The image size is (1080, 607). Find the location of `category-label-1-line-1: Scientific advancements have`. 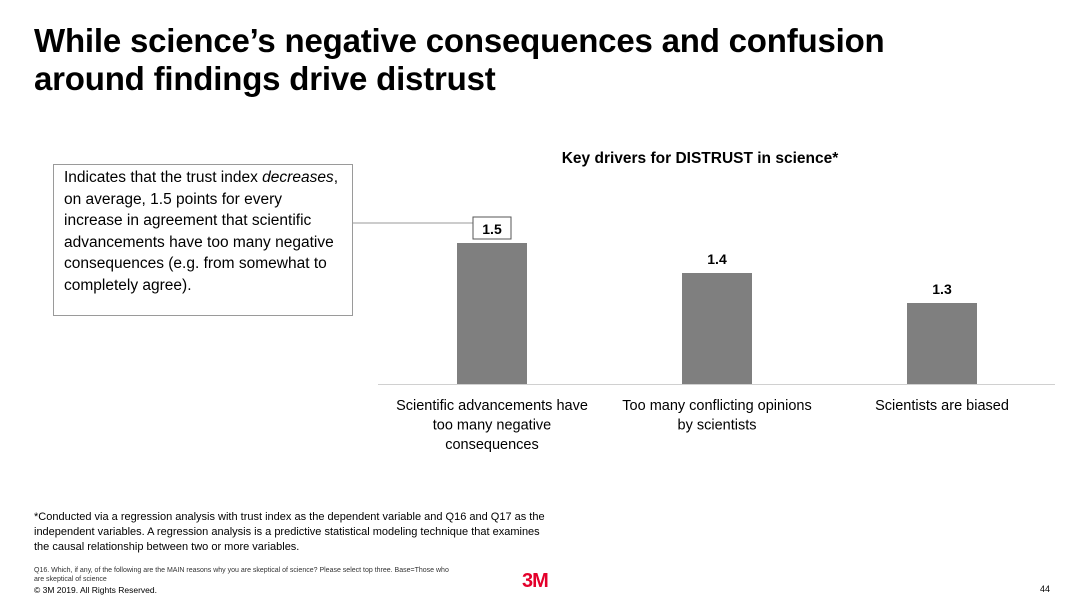

category-label-1-line-1: Scientific advancements have is located at coordinates (492, 406).